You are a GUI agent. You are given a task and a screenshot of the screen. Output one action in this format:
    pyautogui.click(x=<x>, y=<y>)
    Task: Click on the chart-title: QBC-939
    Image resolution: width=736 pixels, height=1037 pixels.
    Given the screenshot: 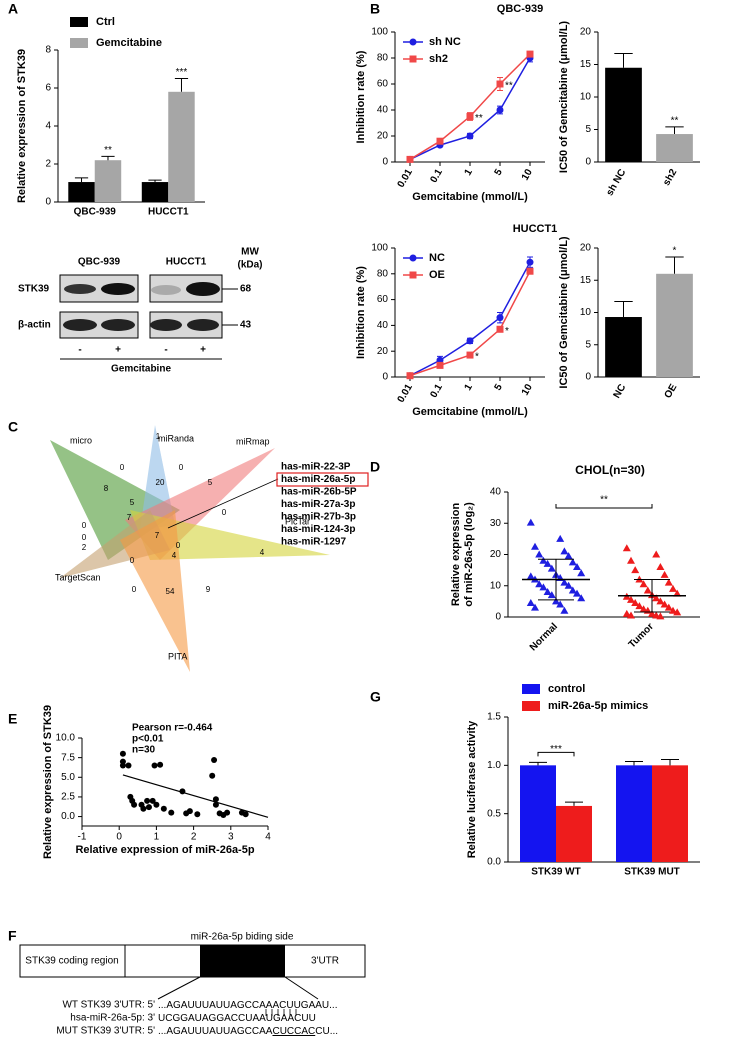 What is the action you would take?
    pyautogui.click(x=520, y=9)
    